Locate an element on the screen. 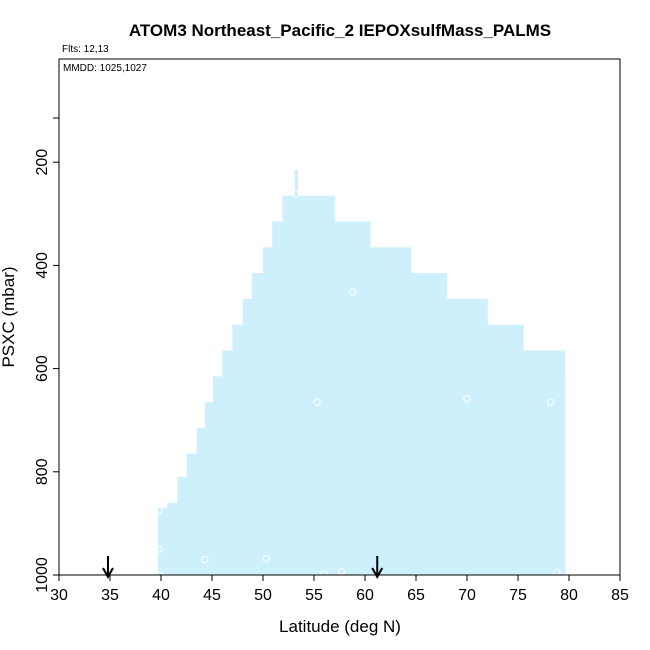 The image size is (650, 650). x-tick-label: 80 is located at coordinates (569, 595).